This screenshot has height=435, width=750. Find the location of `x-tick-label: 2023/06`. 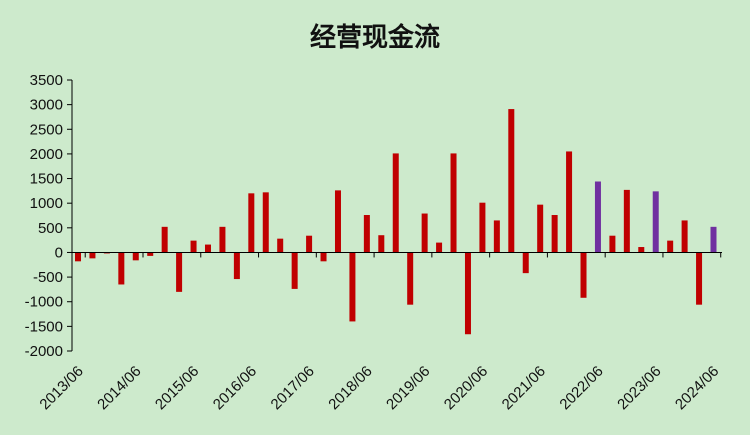

x-tick-label: 2023/06 is located at coordinates (639, 388).